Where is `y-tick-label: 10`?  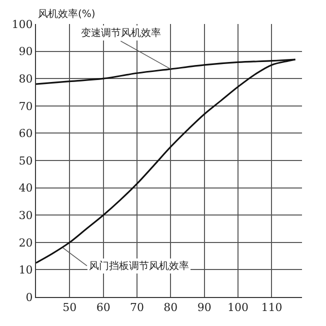 y-tick-label: 10 is located at coordinates (25, 270).